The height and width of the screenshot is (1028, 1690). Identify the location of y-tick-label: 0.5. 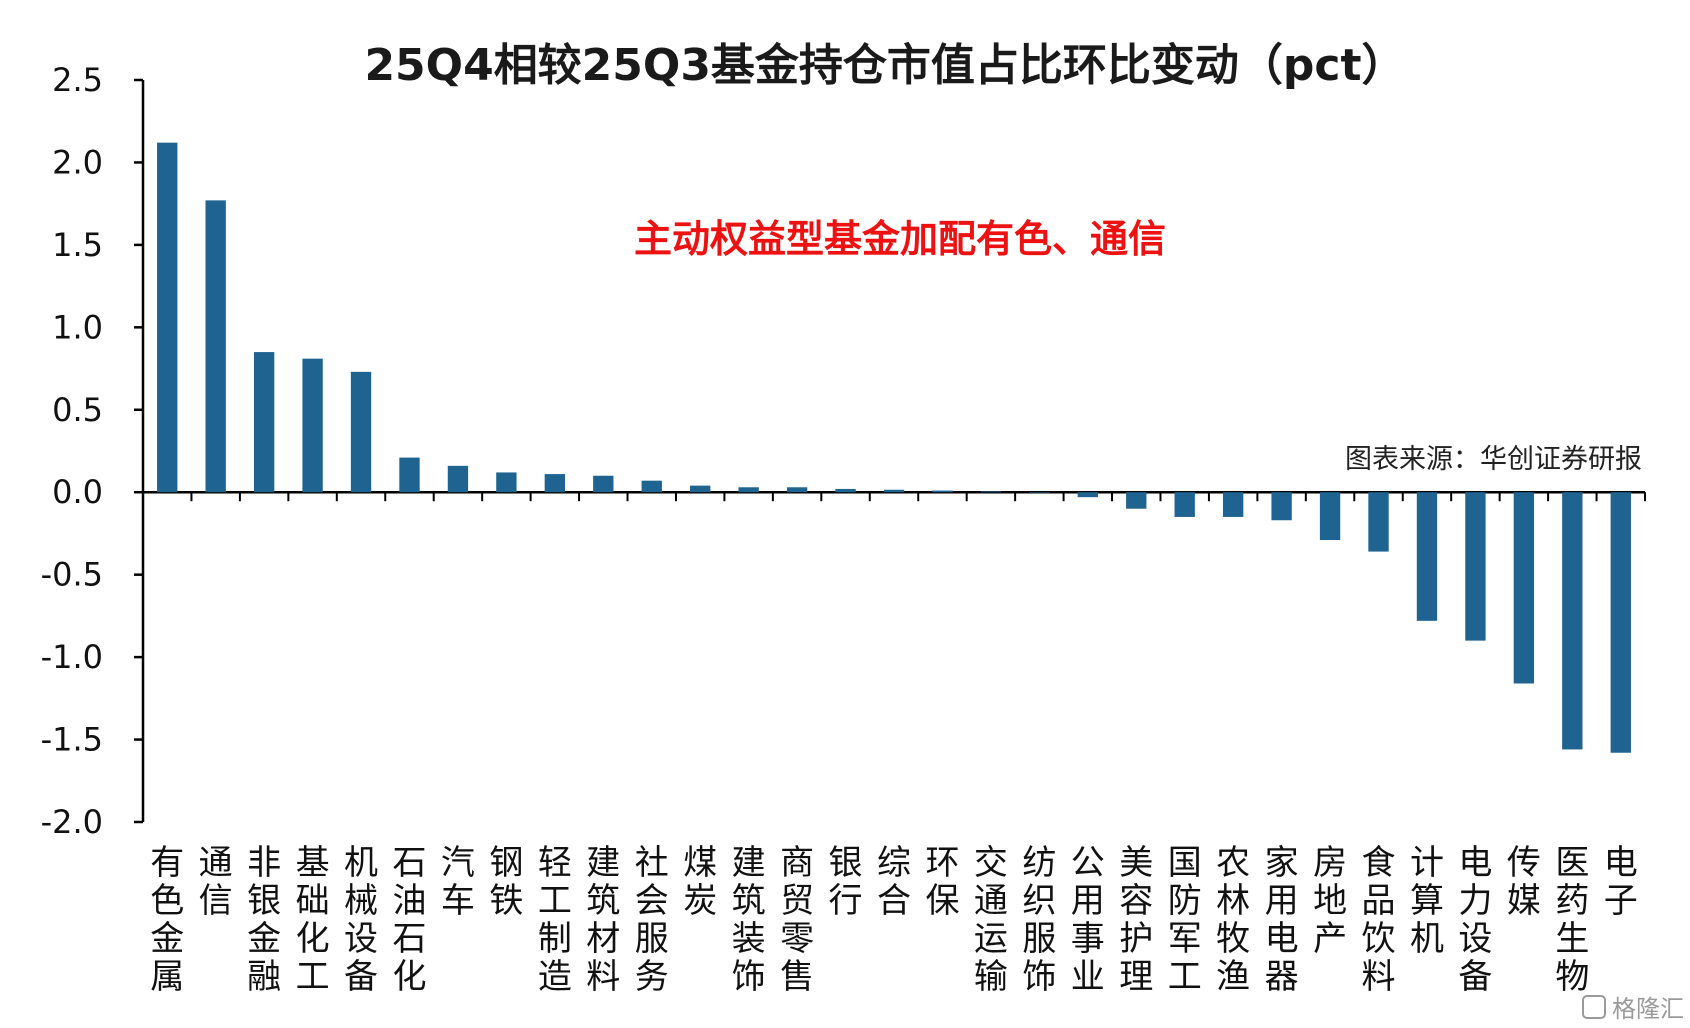
(77, 410).